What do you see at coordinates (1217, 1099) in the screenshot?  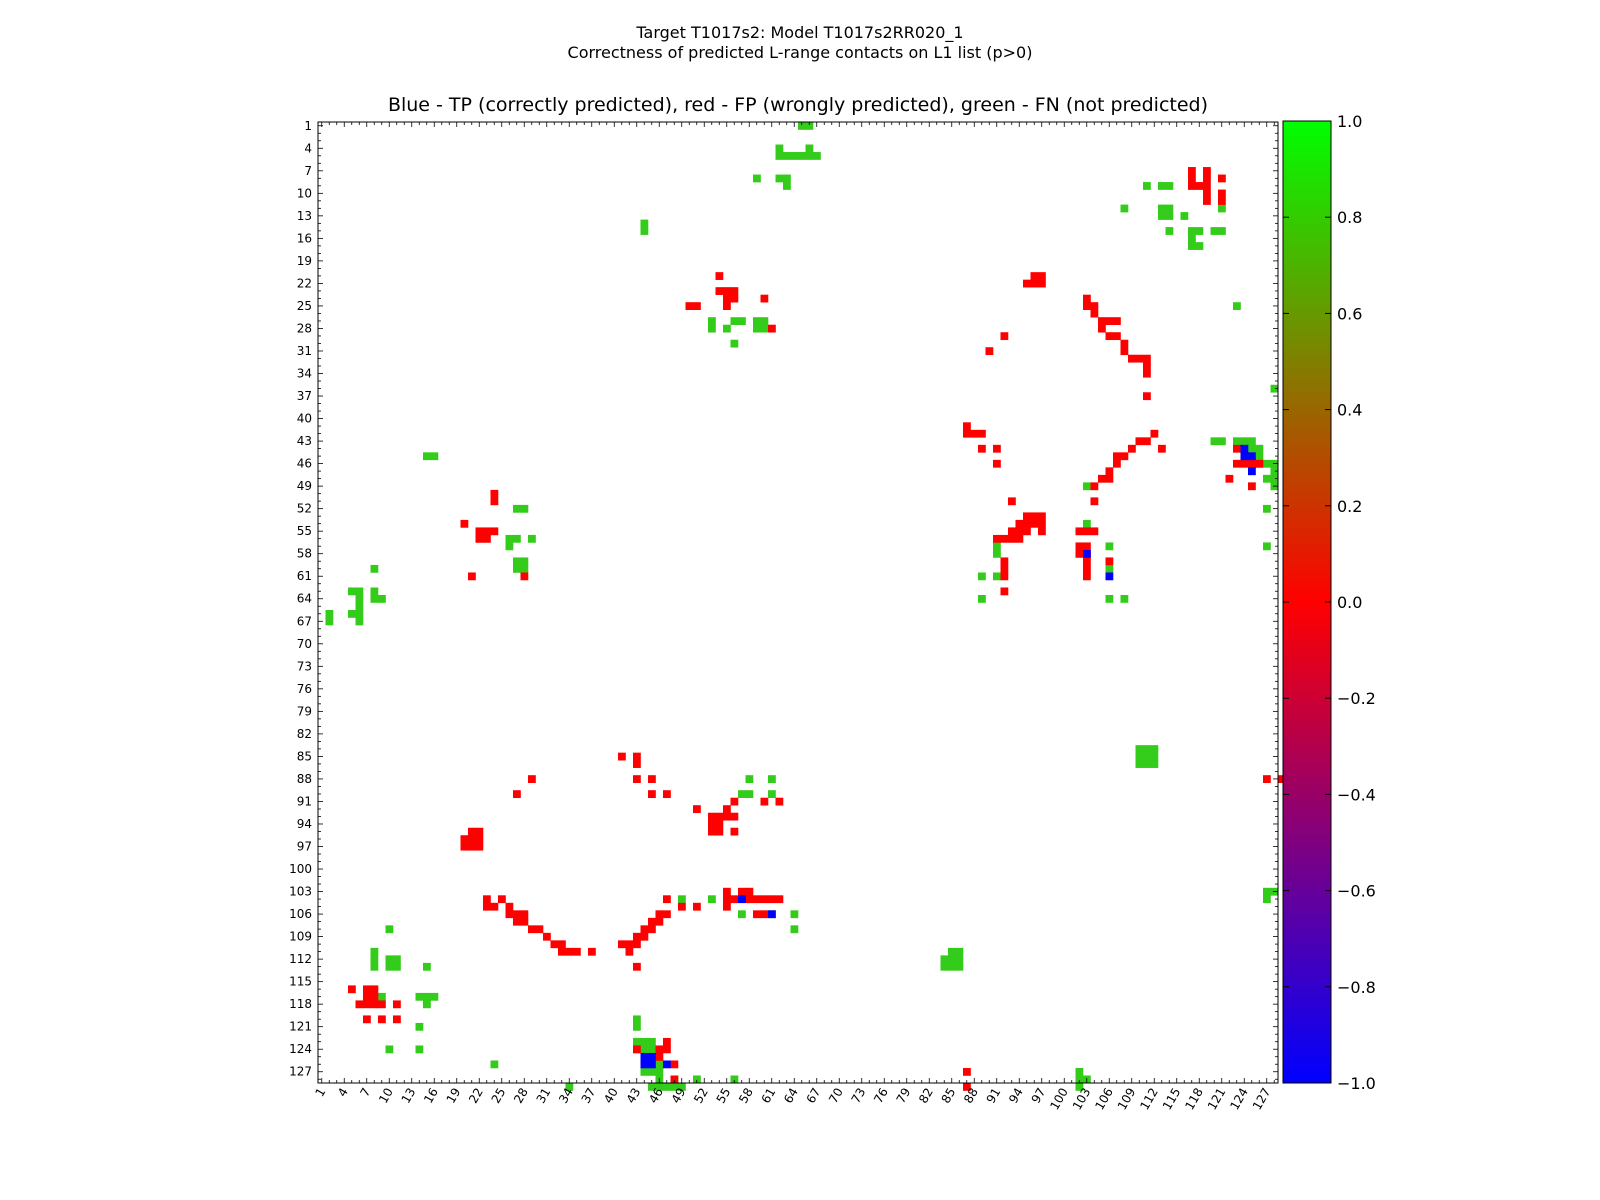 I see `x-tick-label: 121` at bounding box center [1217, 1099].